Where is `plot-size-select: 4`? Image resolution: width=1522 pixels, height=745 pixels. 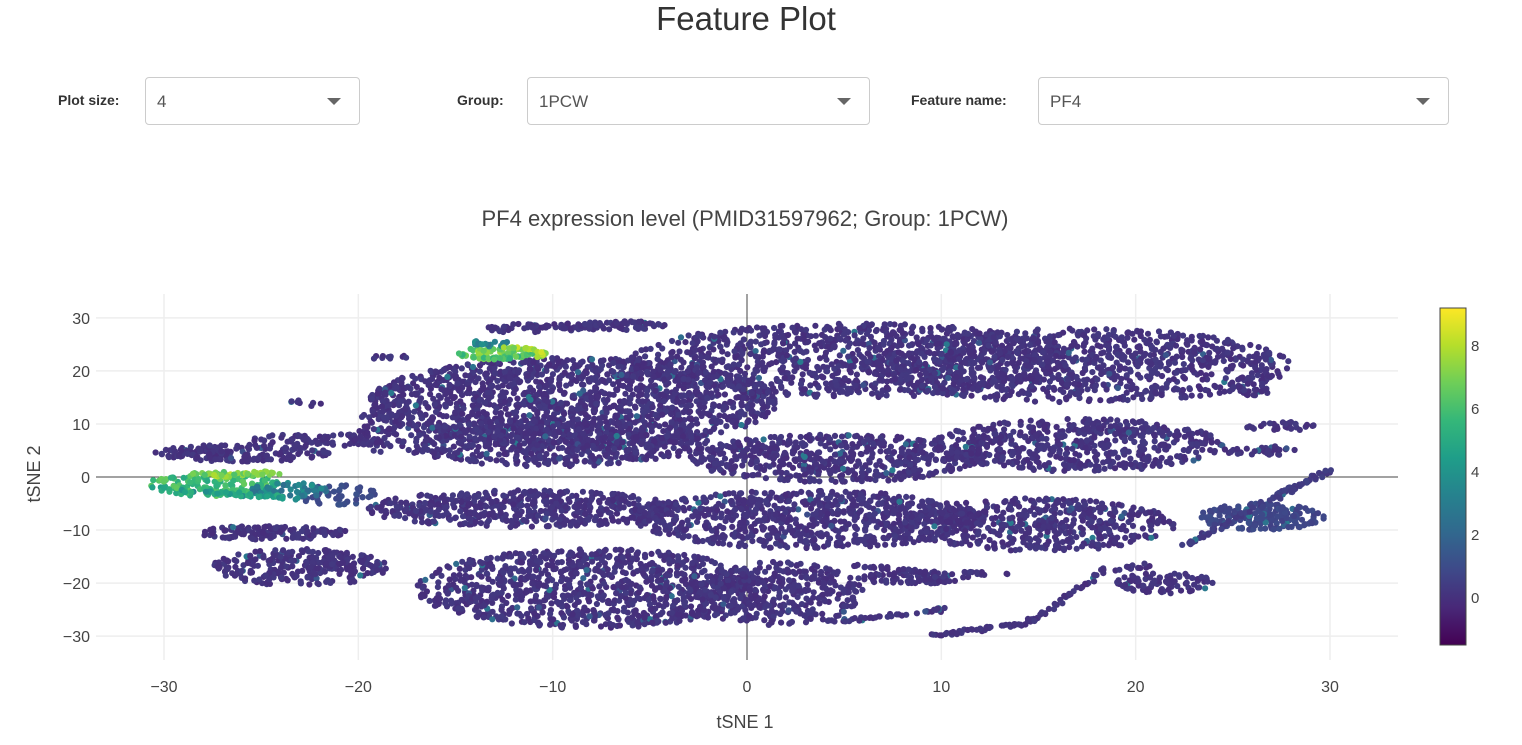
plot-size-select: 4 is located at coordinates (252, 101).